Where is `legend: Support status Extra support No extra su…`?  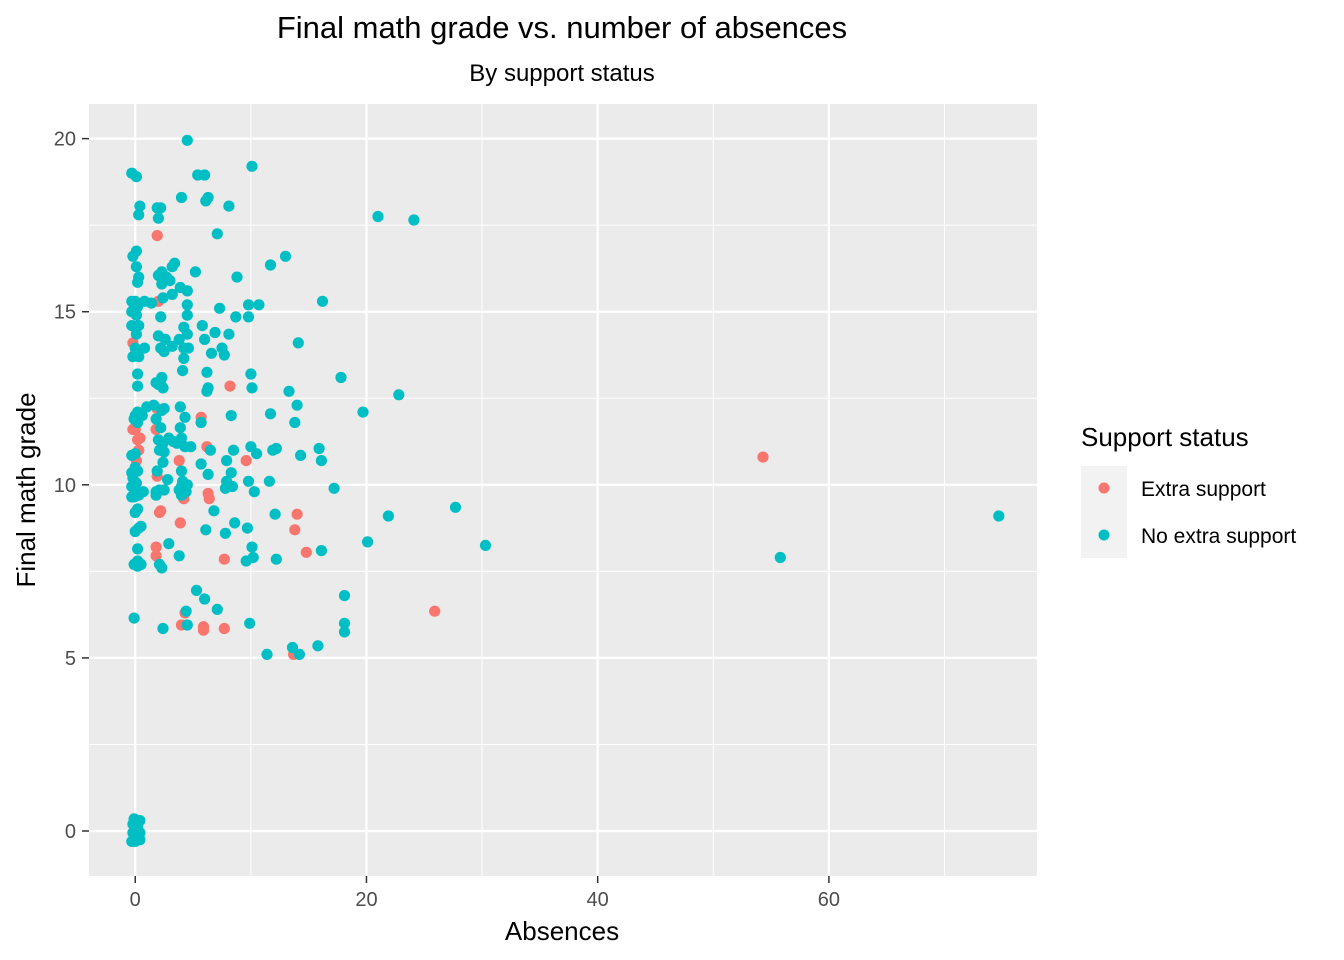
legend: Support status Extra support No extra su… is located at coordinates (1188, 490).